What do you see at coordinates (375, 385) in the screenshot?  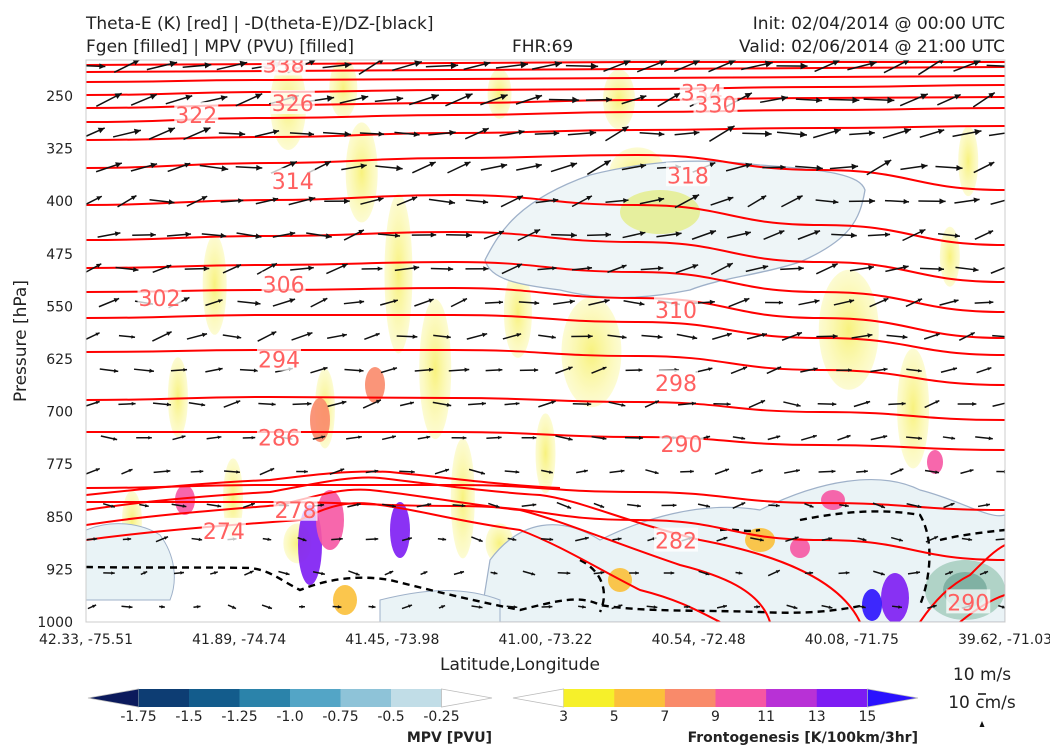 I see `fgen-core` at bounding box center [375, 385].